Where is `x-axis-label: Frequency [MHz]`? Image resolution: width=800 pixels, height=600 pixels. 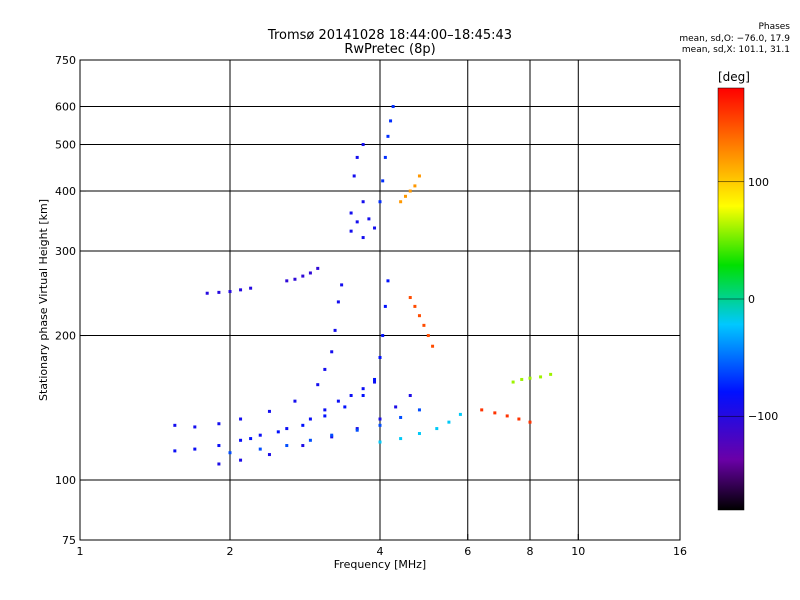 x-axis-label: Frequency [MHz] is located at coordinates (380, 564).